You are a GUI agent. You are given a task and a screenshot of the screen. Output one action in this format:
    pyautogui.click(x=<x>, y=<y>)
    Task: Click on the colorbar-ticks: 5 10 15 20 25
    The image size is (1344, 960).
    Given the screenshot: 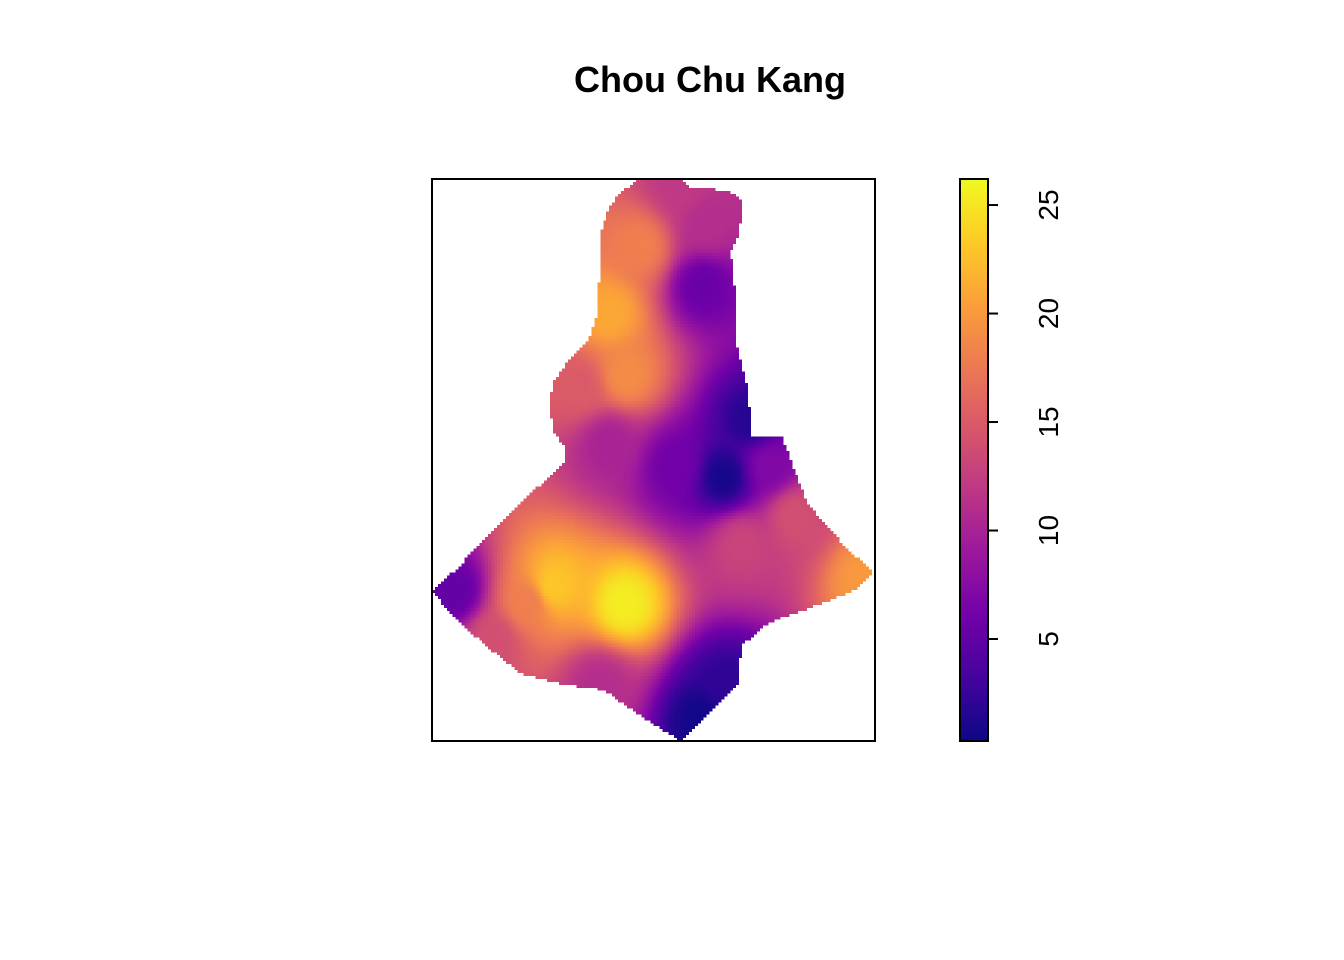 What is the action you would take?
    pyautogui.click(x=1026, y=418)
    